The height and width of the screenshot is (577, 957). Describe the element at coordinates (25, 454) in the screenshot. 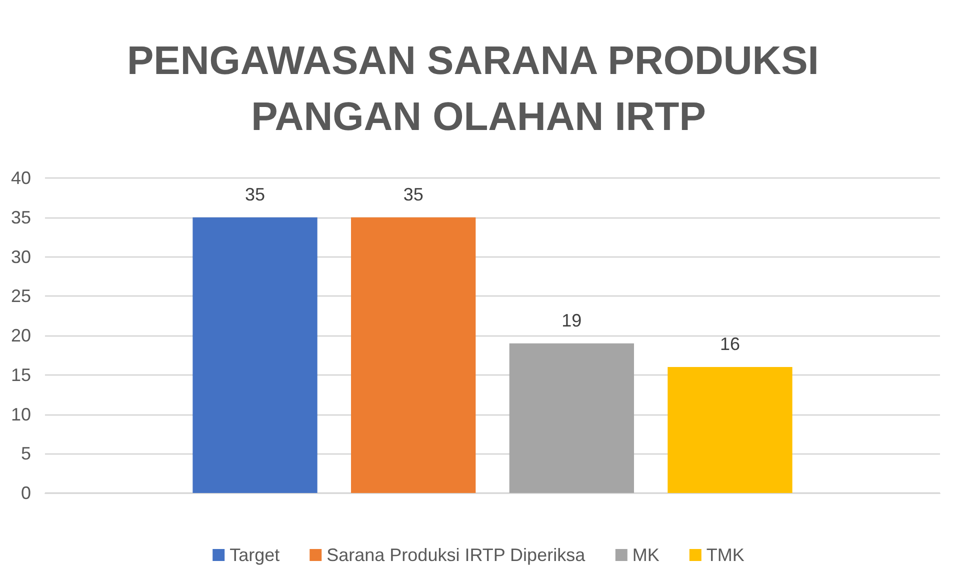

I see `y-tick-label: 5` at that location.